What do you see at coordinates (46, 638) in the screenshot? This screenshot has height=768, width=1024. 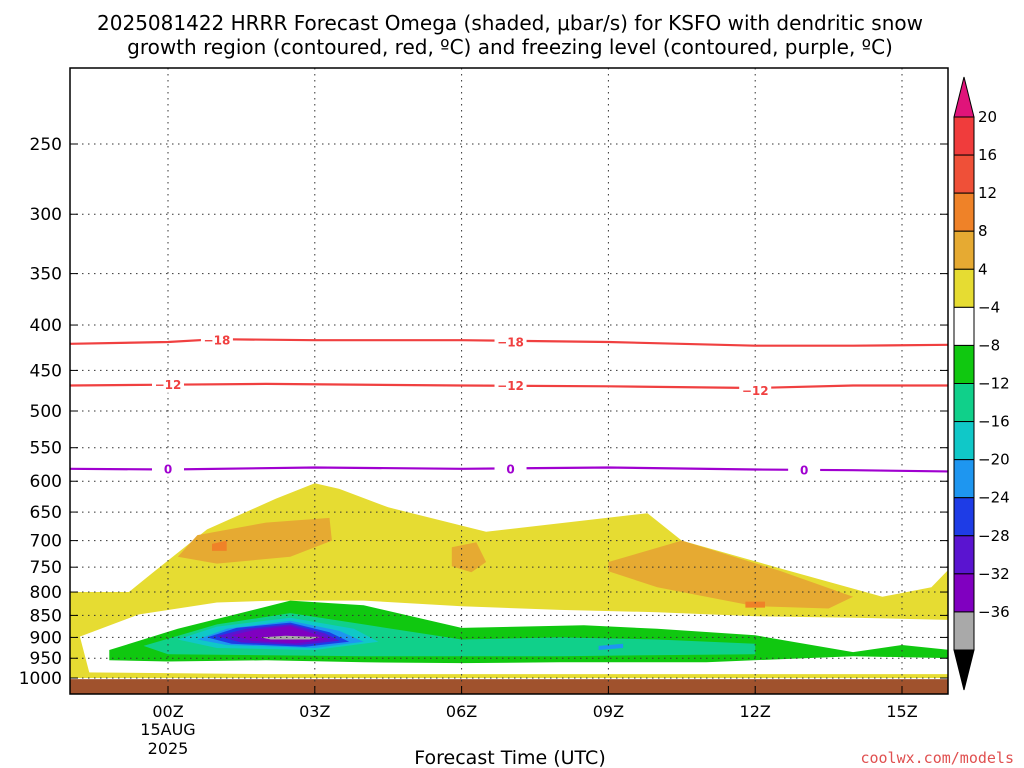 I see `y-tick-label: 900` at bounding box center [46, 638].